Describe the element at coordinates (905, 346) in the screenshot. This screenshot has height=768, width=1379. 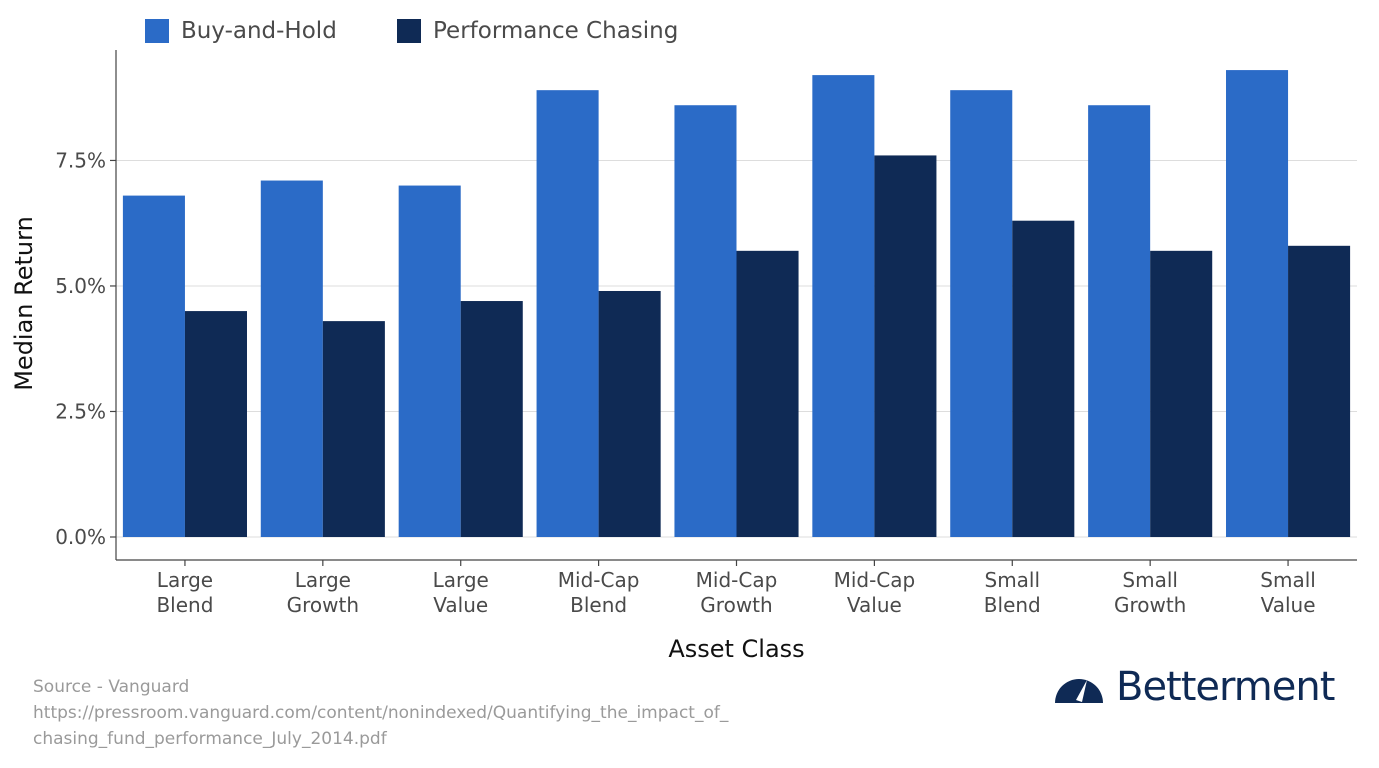
I see `bar-performance-chasing-mid-cap-value` at that location.